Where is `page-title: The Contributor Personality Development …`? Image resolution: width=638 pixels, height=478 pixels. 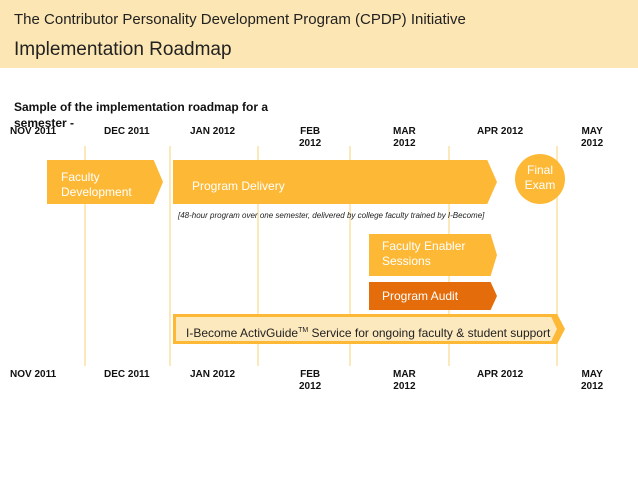
page-title: The Contributor Personality Development … is located at coordinates (240, 19).